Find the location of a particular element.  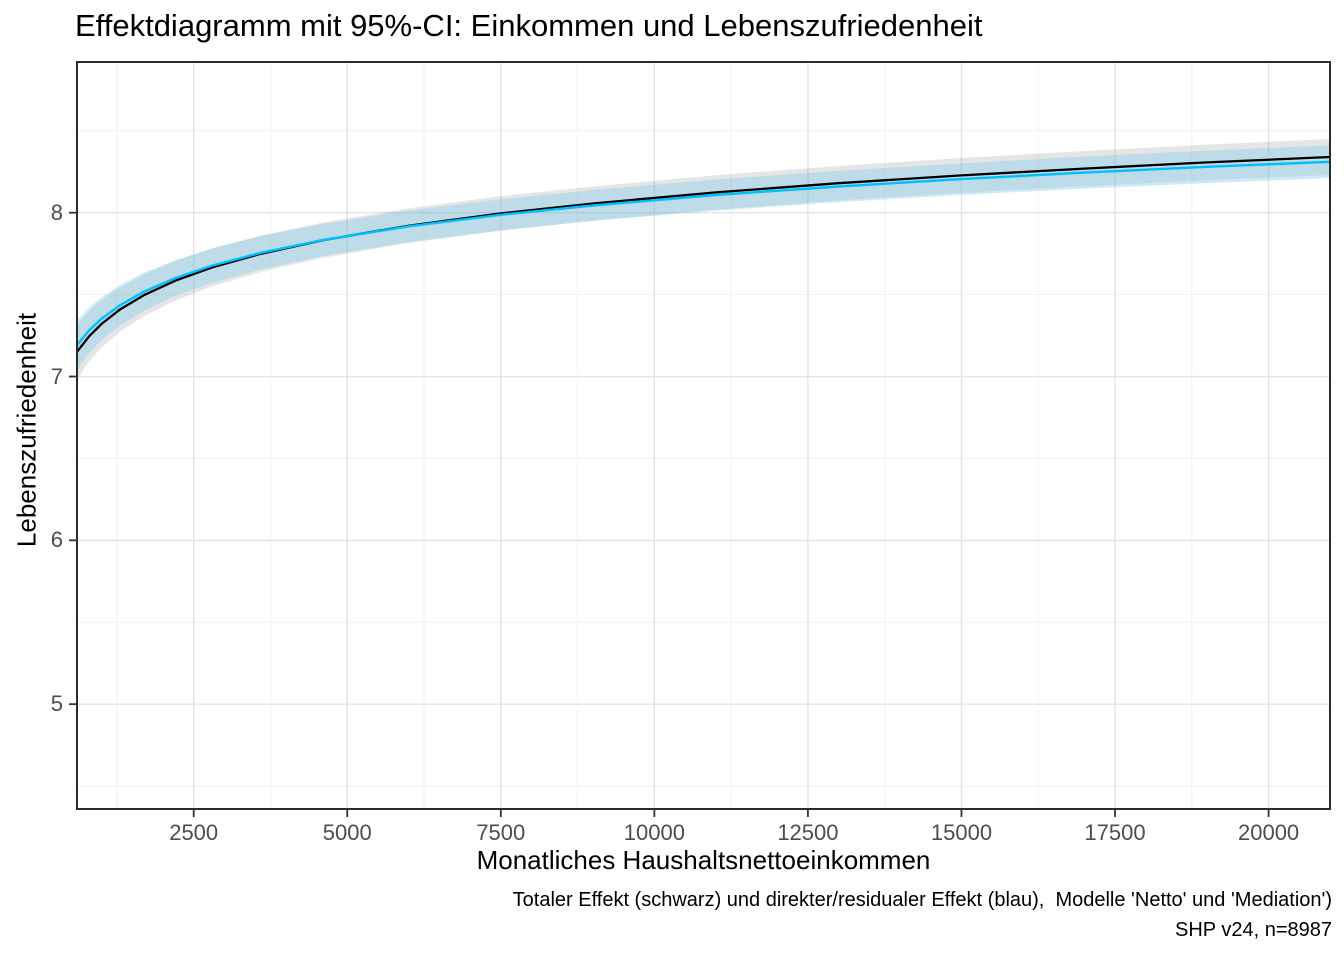

y-axis-title: Lebenszufriedenheit is located at coordinates (26, 430).